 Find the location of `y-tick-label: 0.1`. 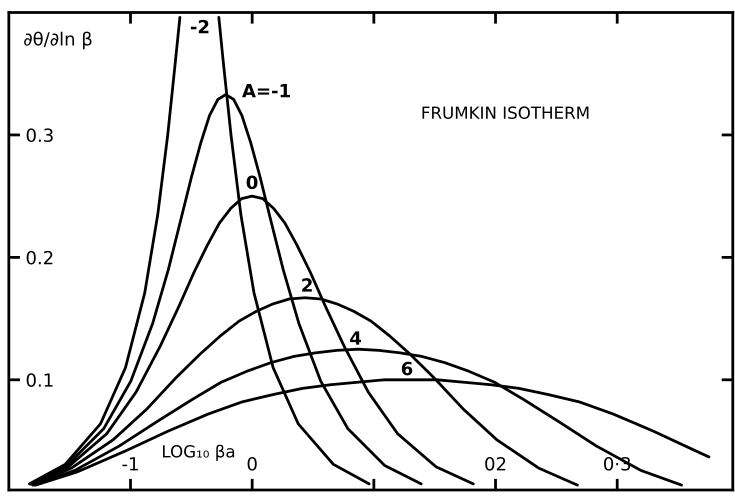

y-tick-label: 0.1 is located at coordinates (39, 380).